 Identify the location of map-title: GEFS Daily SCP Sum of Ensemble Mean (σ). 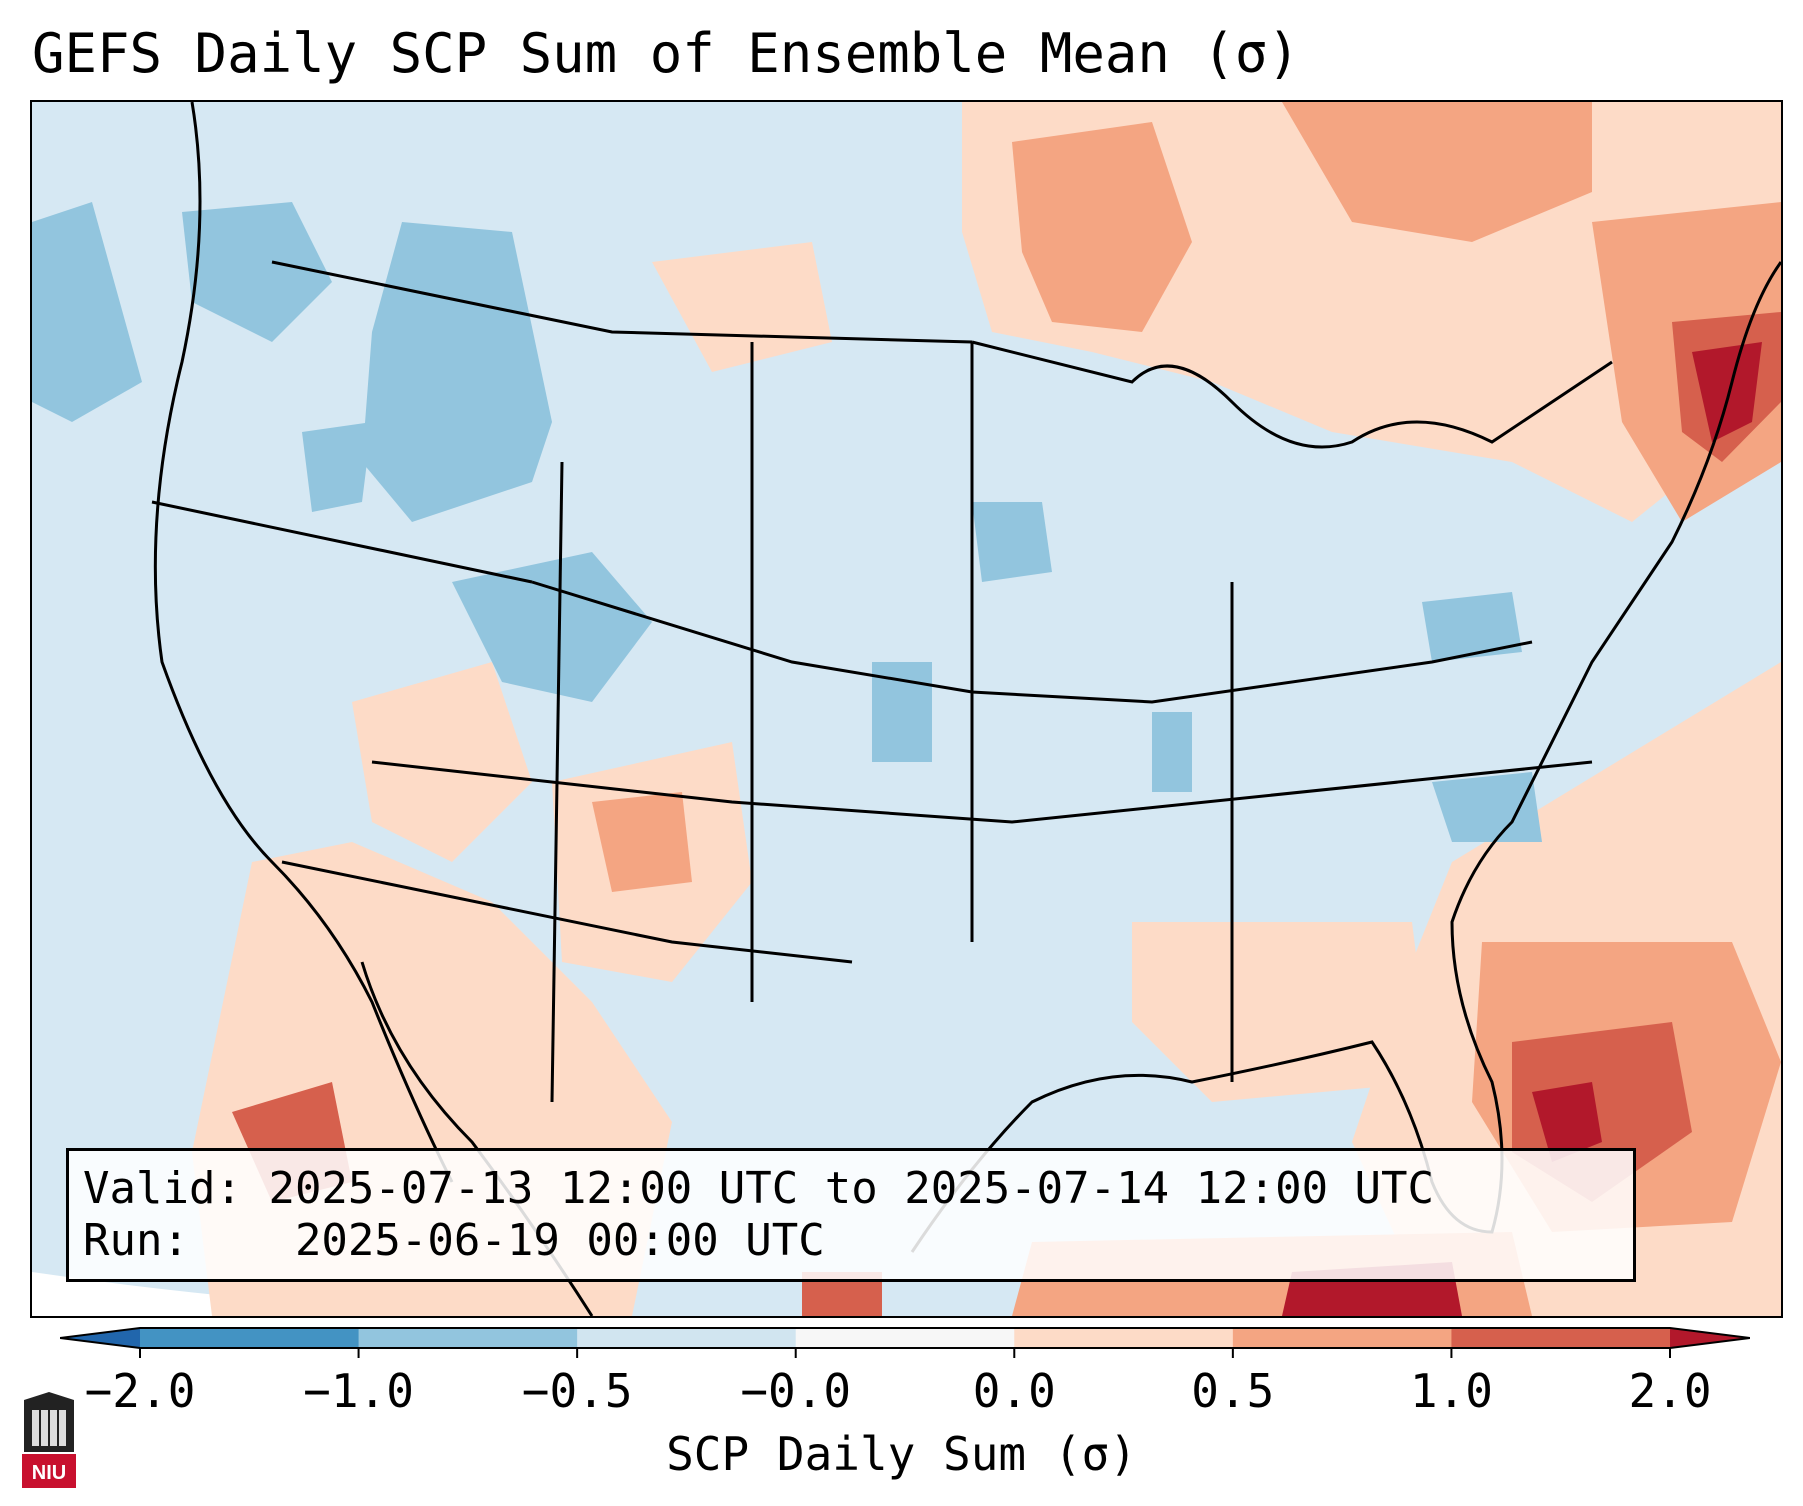
(666, 53).